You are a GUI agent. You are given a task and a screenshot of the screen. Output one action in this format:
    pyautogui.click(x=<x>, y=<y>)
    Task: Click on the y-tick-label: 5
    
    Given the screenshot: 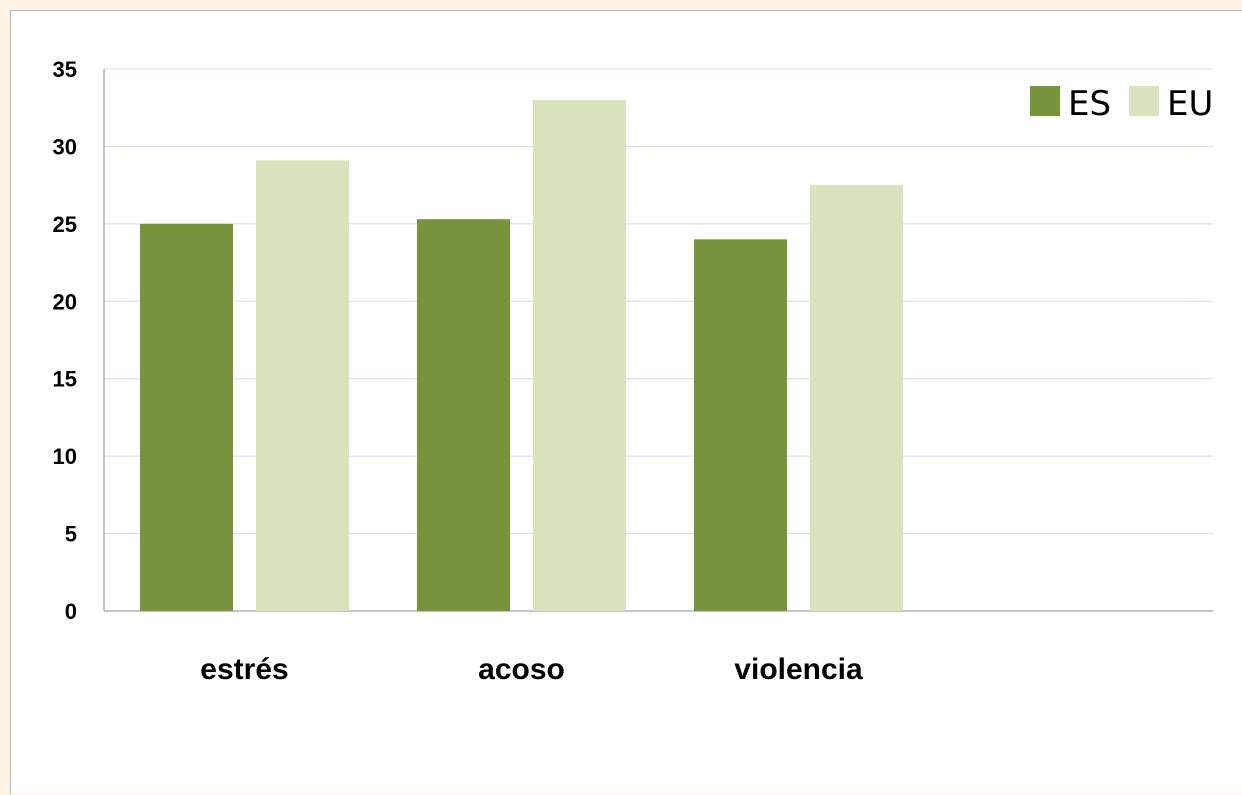 What is the action you would take?
    pyautogui.click(x=71, y=534)
    